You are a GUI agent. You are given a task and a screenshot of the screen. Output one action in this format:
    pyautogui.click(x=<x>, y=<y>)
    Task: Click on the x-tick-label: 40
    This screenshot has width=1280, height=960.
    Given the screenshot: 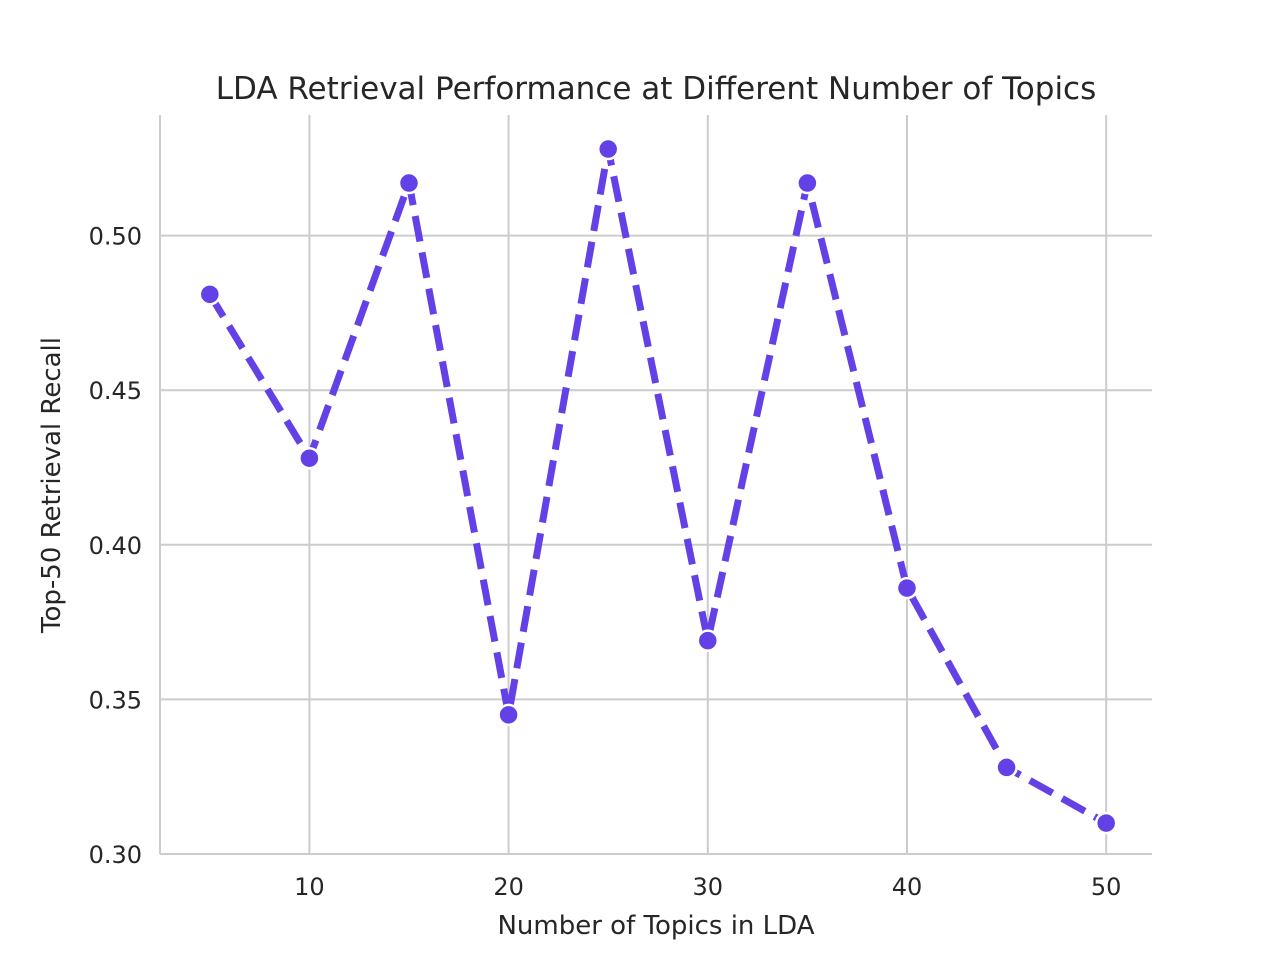 What is the action you would take?
    pyautogui.click(x=907, y=887)
    